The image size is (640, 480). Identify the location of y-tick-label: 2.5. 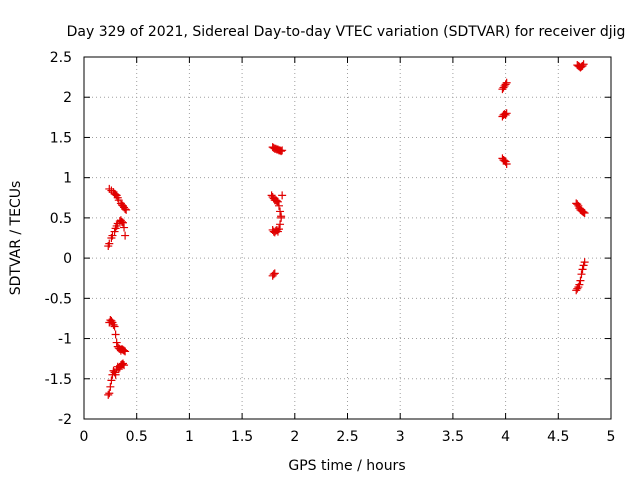
(61, 58).